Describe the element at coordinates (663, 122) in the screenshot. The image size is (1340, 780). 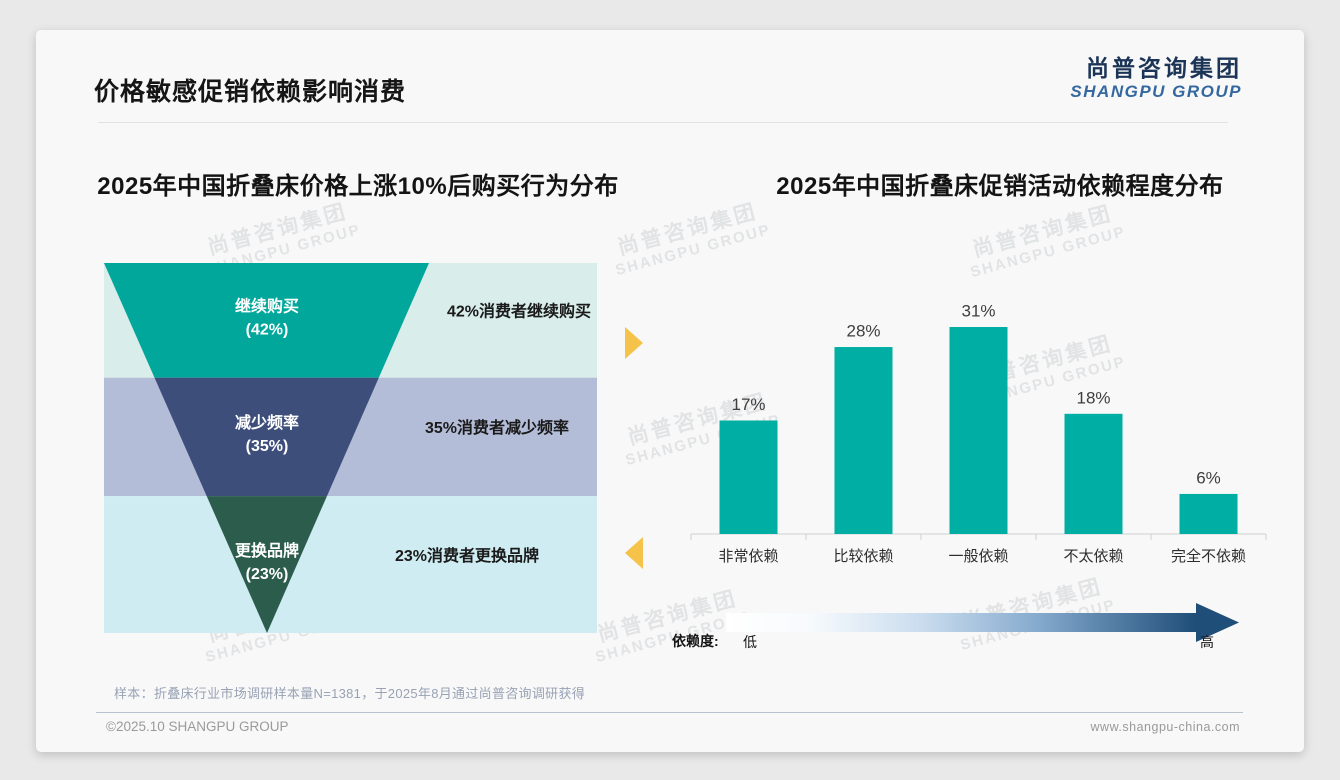
I see `header-divider` at that location.